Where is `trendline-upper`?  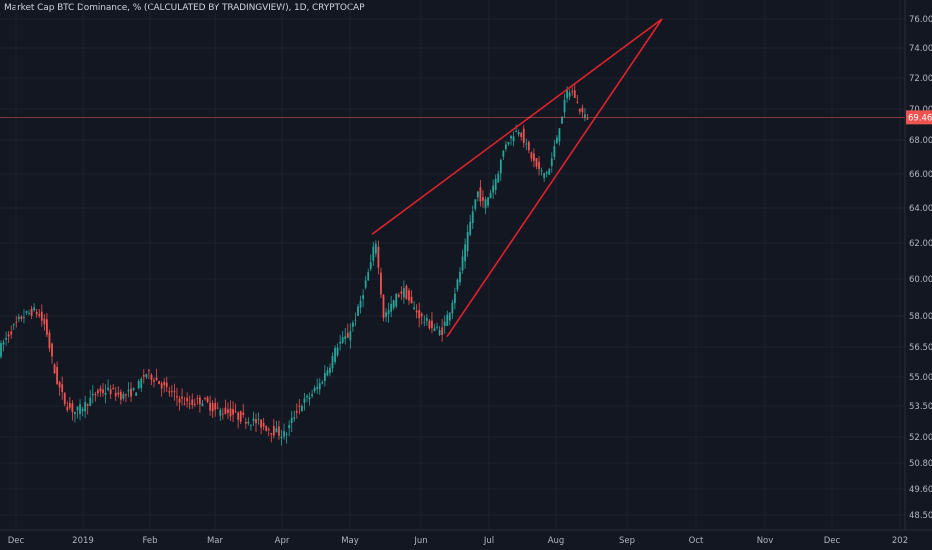 trendline-upper is located at coordinates (517, 126).